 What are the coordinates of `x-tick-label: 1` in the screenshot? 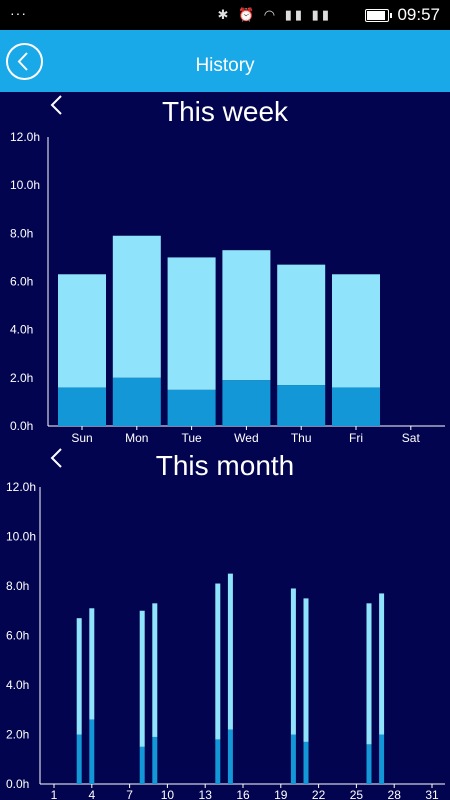 It's located at (54, 794).